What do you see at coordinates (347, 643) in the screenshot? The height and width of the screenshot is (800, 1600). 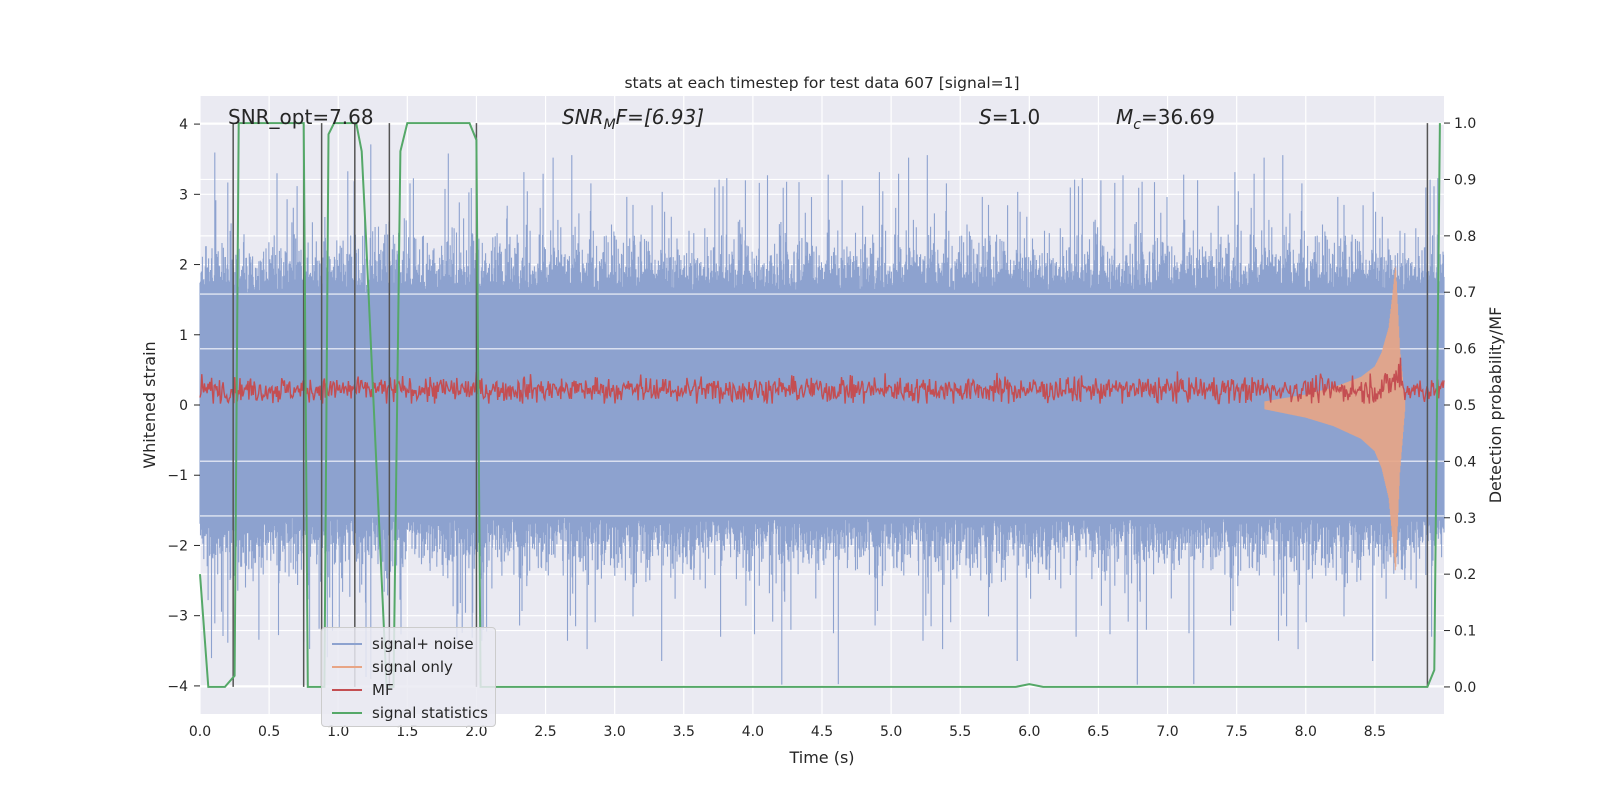 I see `legend-swatch-signal-noise` at bounding box center [347, 643].